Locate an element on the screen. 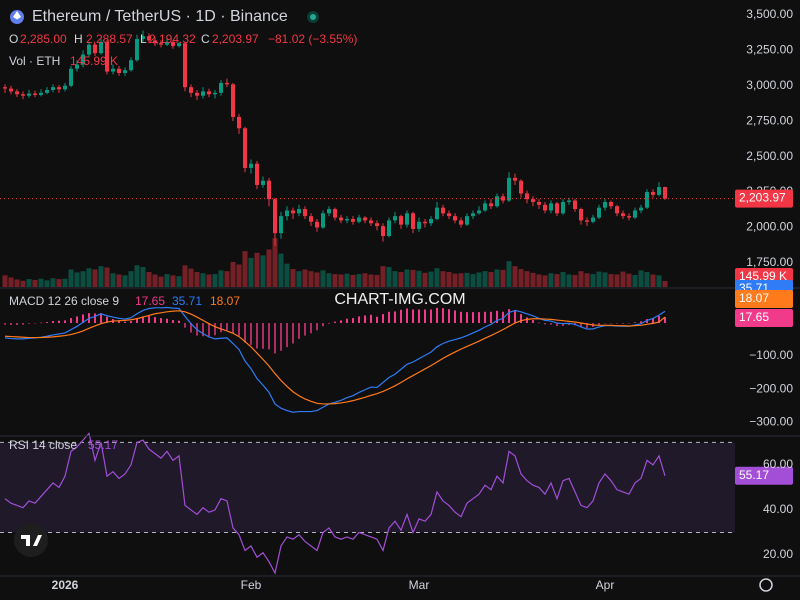  settings-icon is located at coordinates (766, 585).